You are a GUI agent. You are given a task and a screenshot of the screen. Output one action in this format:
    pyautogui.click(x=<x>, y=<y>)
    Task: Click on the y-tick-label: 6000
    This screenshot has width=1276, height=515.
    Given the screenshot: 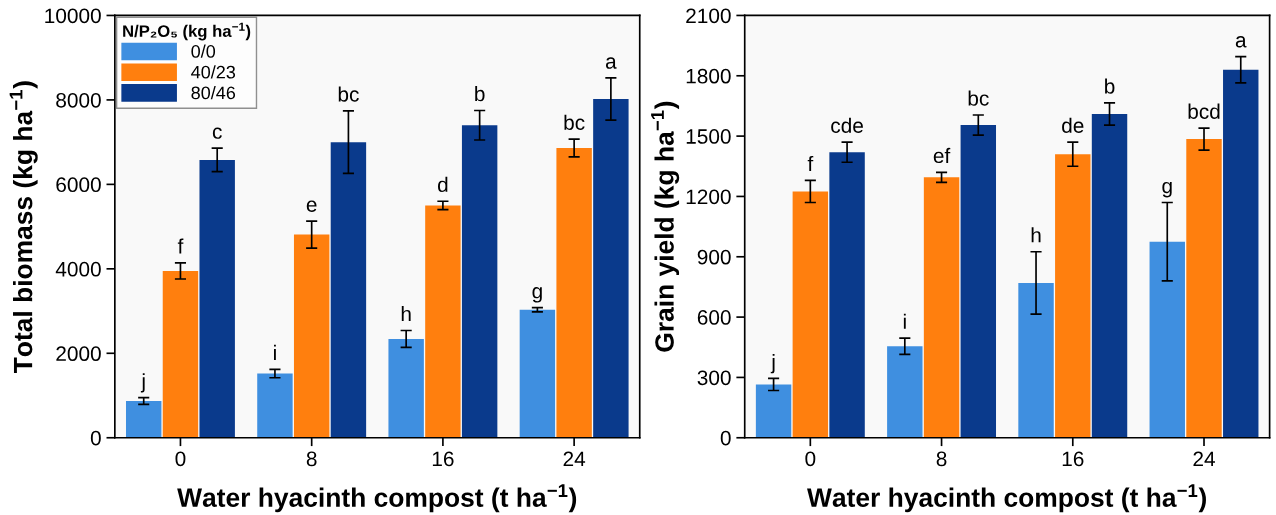 What is the action you would take?
    pyautogui.click(x=78, y=185)
    